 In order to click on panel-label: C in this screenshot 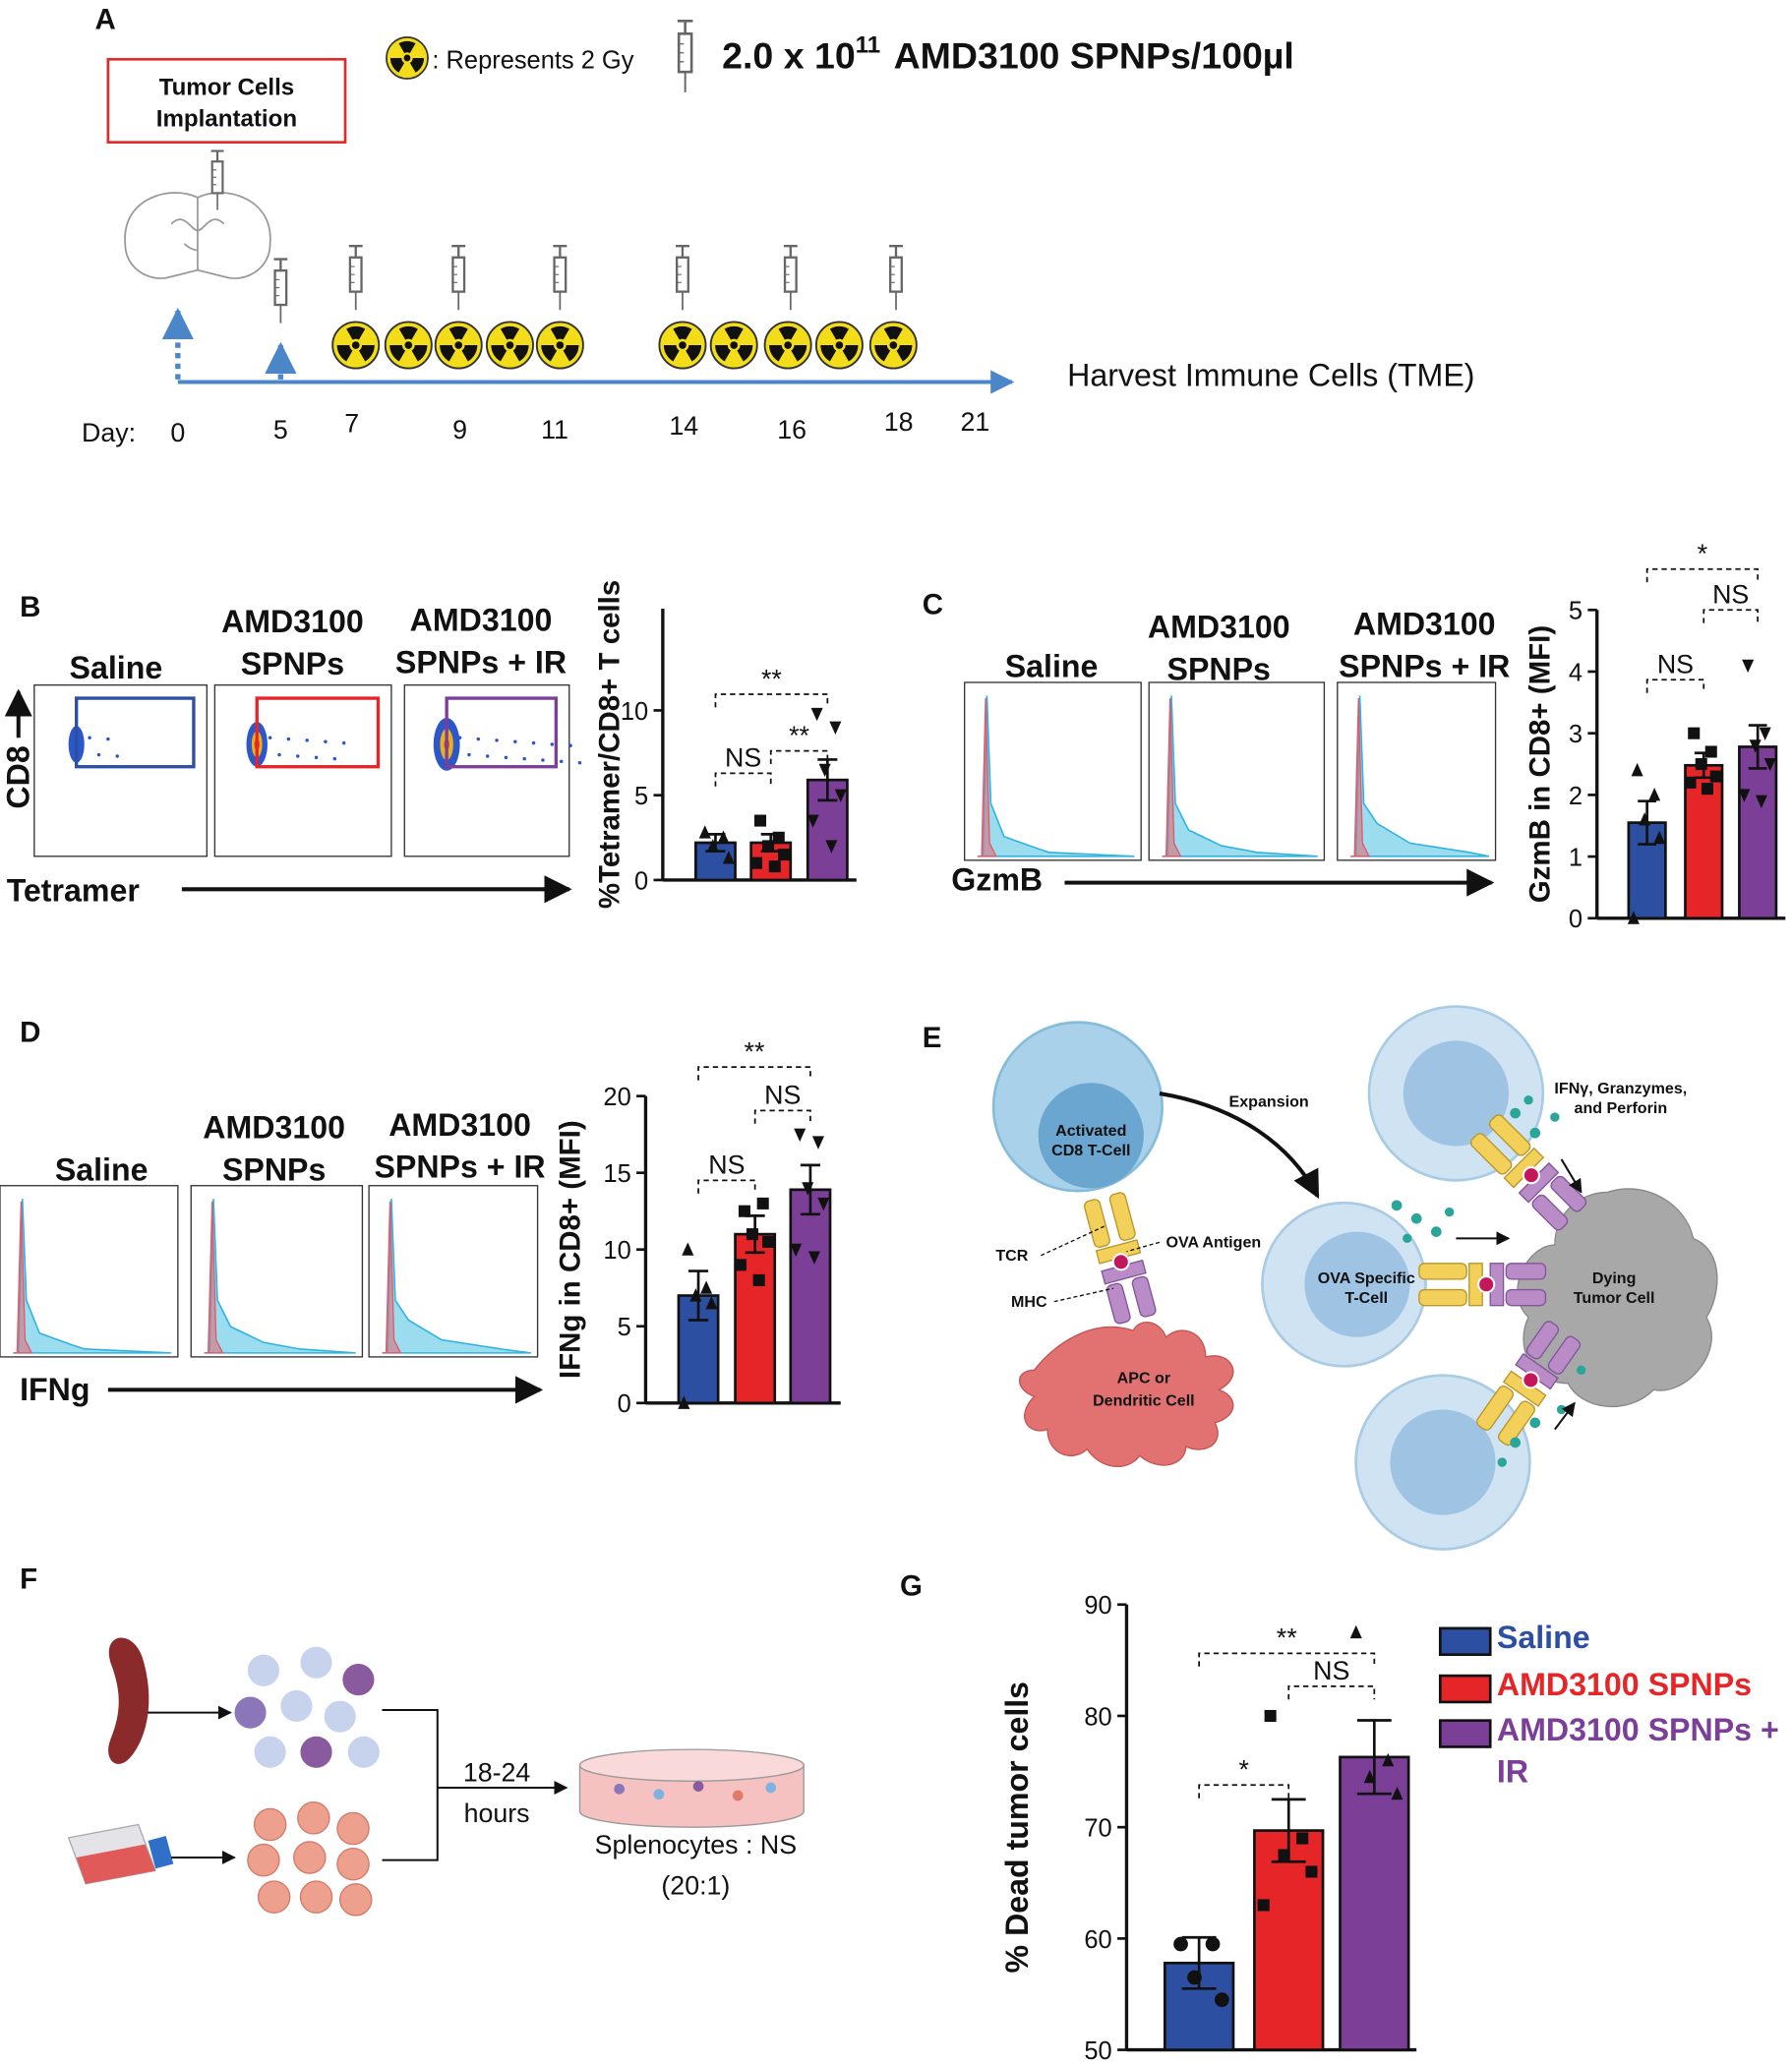, I will do `click(933, 604)`.